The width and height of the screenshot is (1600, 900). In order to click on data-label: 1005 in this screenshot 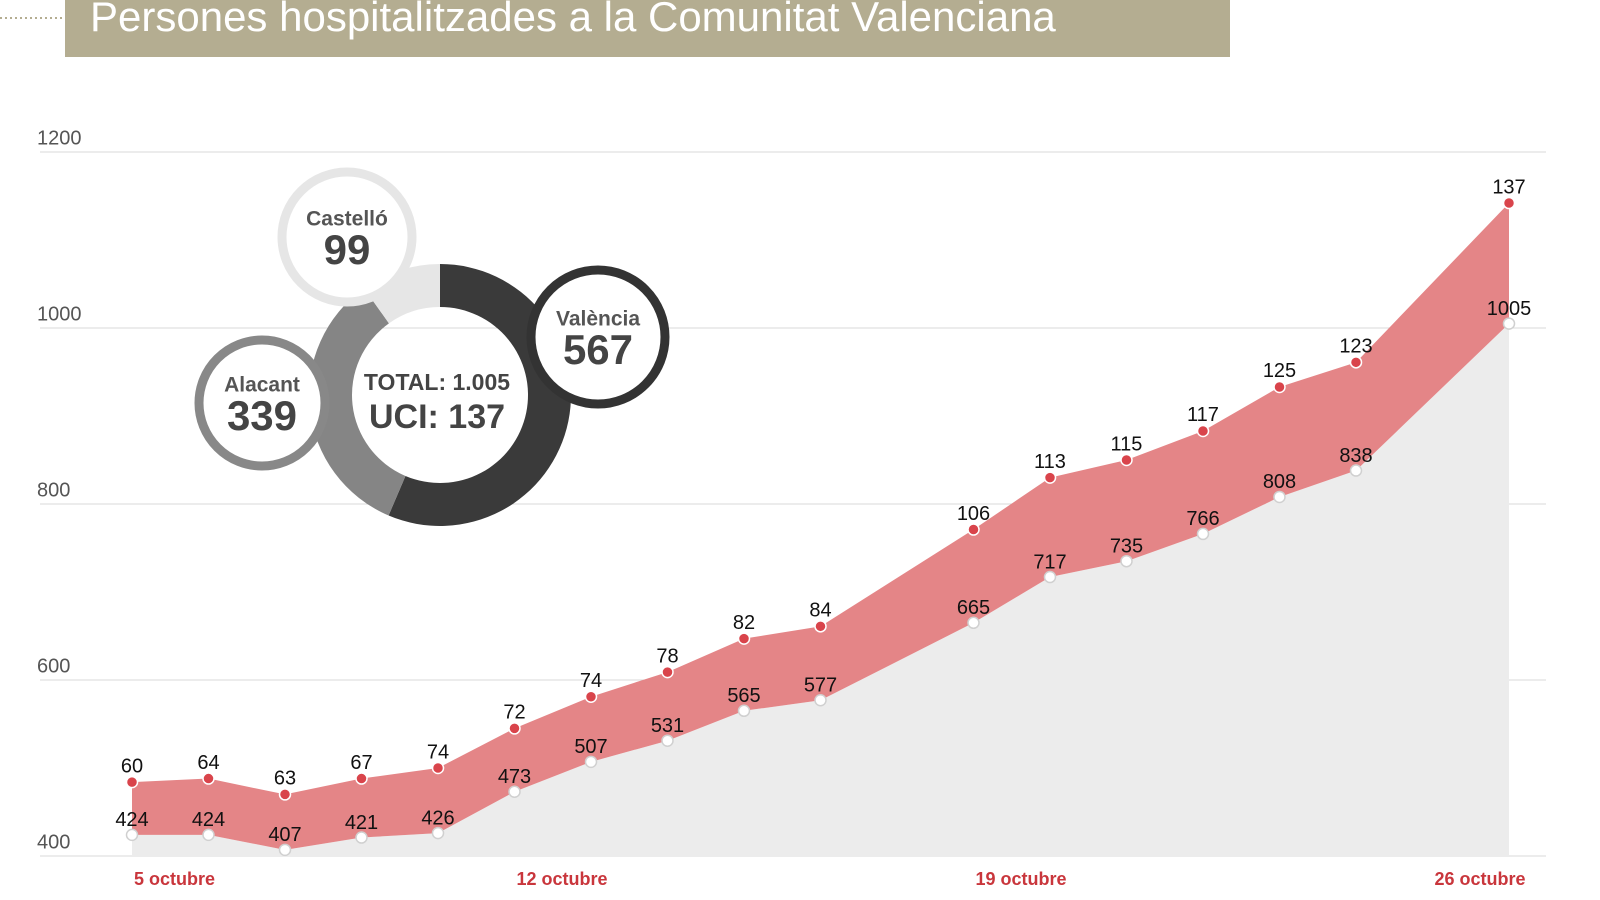, I will do `click(1509, 309)`.